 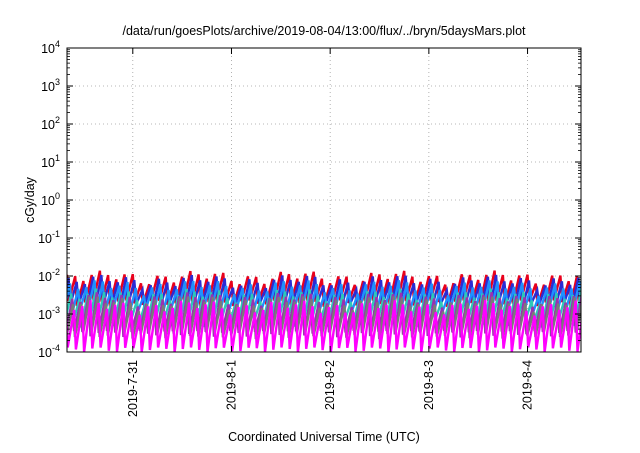 I want to click on y-tick-label: 10⁻⁴, so click(x=49, y=351).